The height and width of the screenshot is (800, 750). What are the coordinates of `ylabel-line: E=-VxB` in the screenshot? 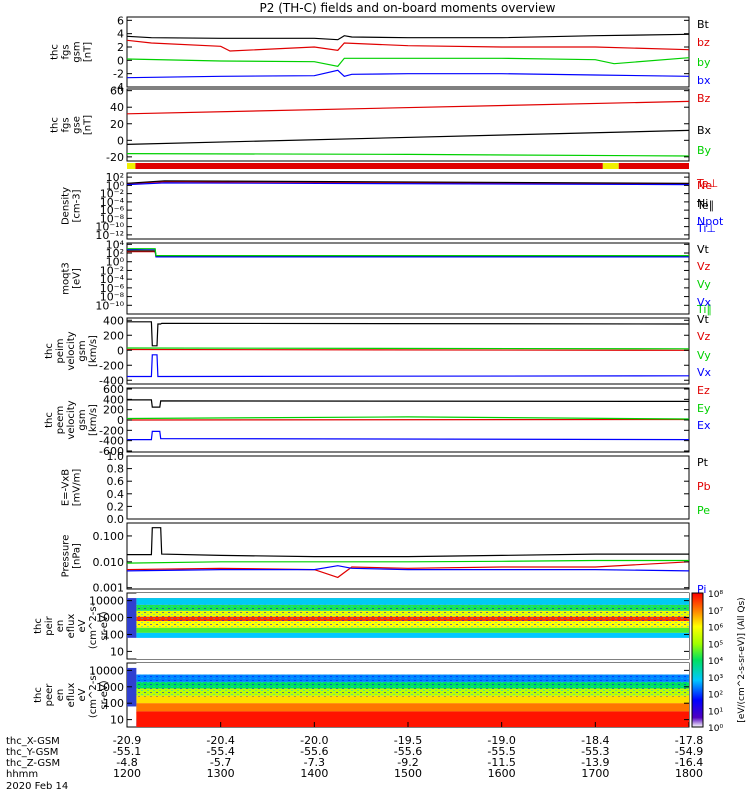 It's located at (66, 487).